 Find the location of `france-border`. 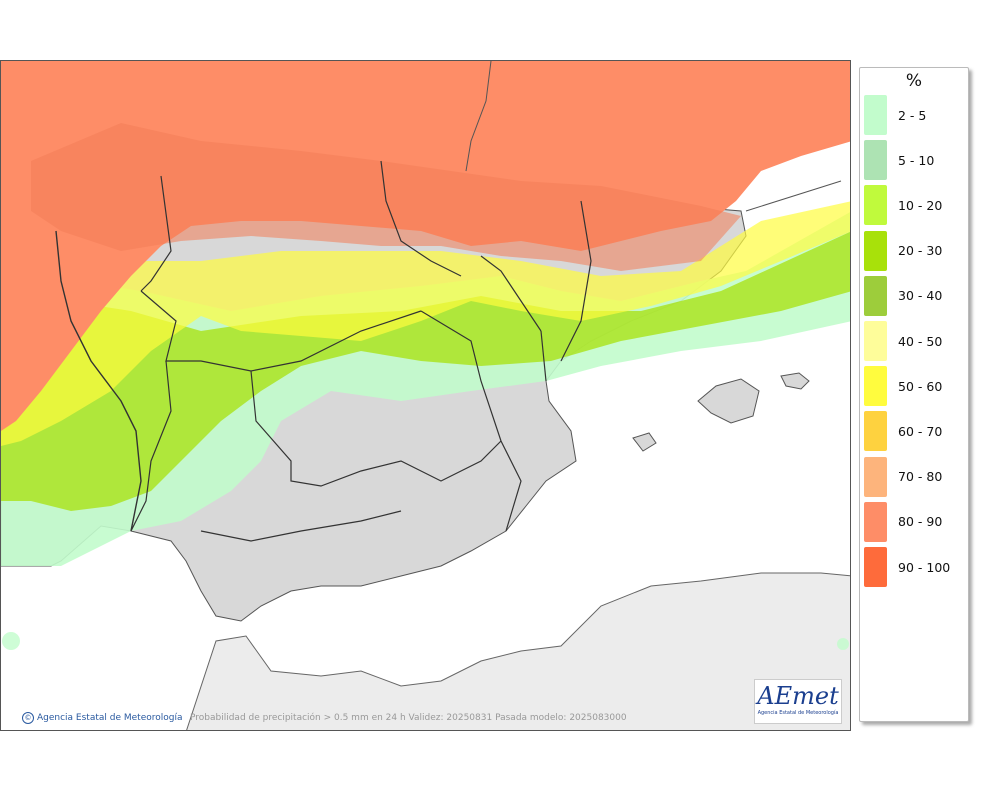

france-border is located at coordinates (653, 136).